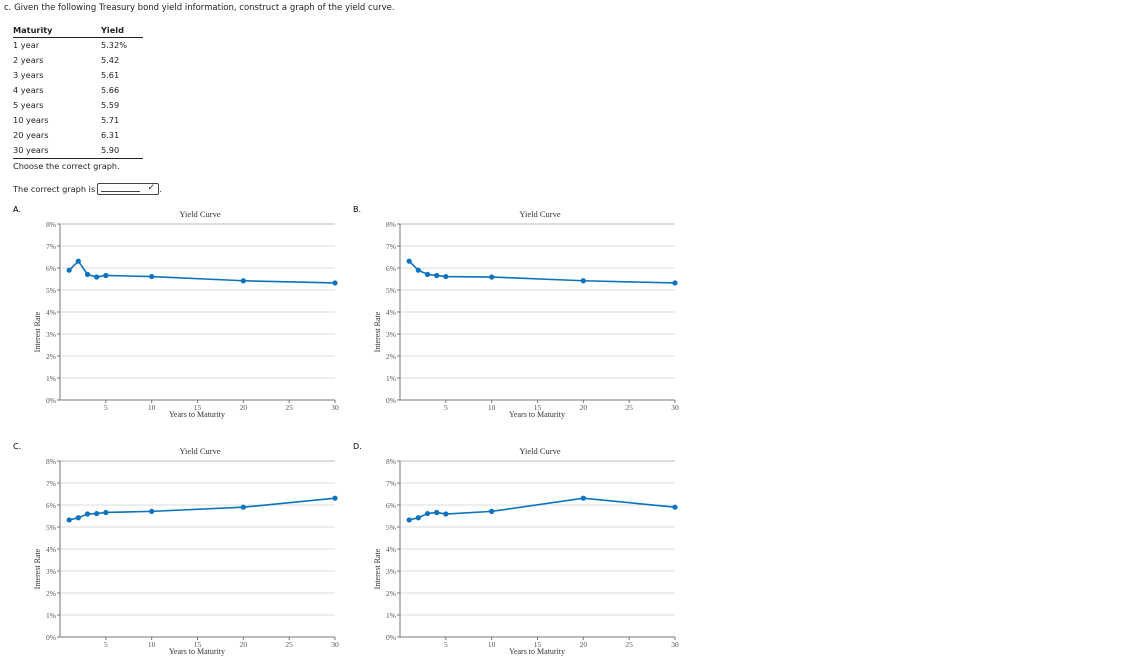 The width and height of the screenshot is (1127, 663). I want to click on select-value, so click(121, 191).